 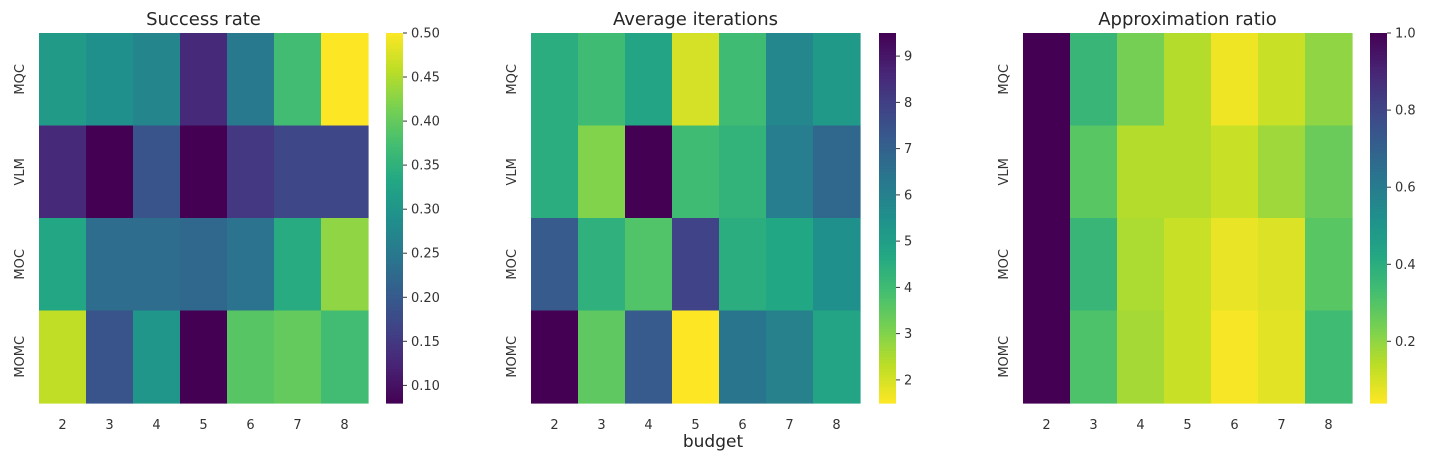 I want to click on x-tick-label: 7, so click(x=297, y=425).